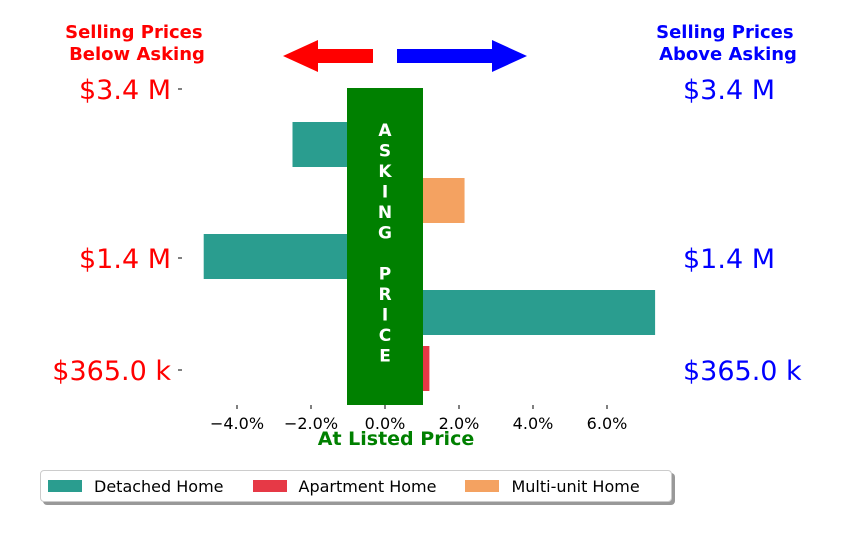  What do you see at coordinates (385, 234) in the screenshot?
I see `asking-price-letter: G` at bounding box center [385, 234].